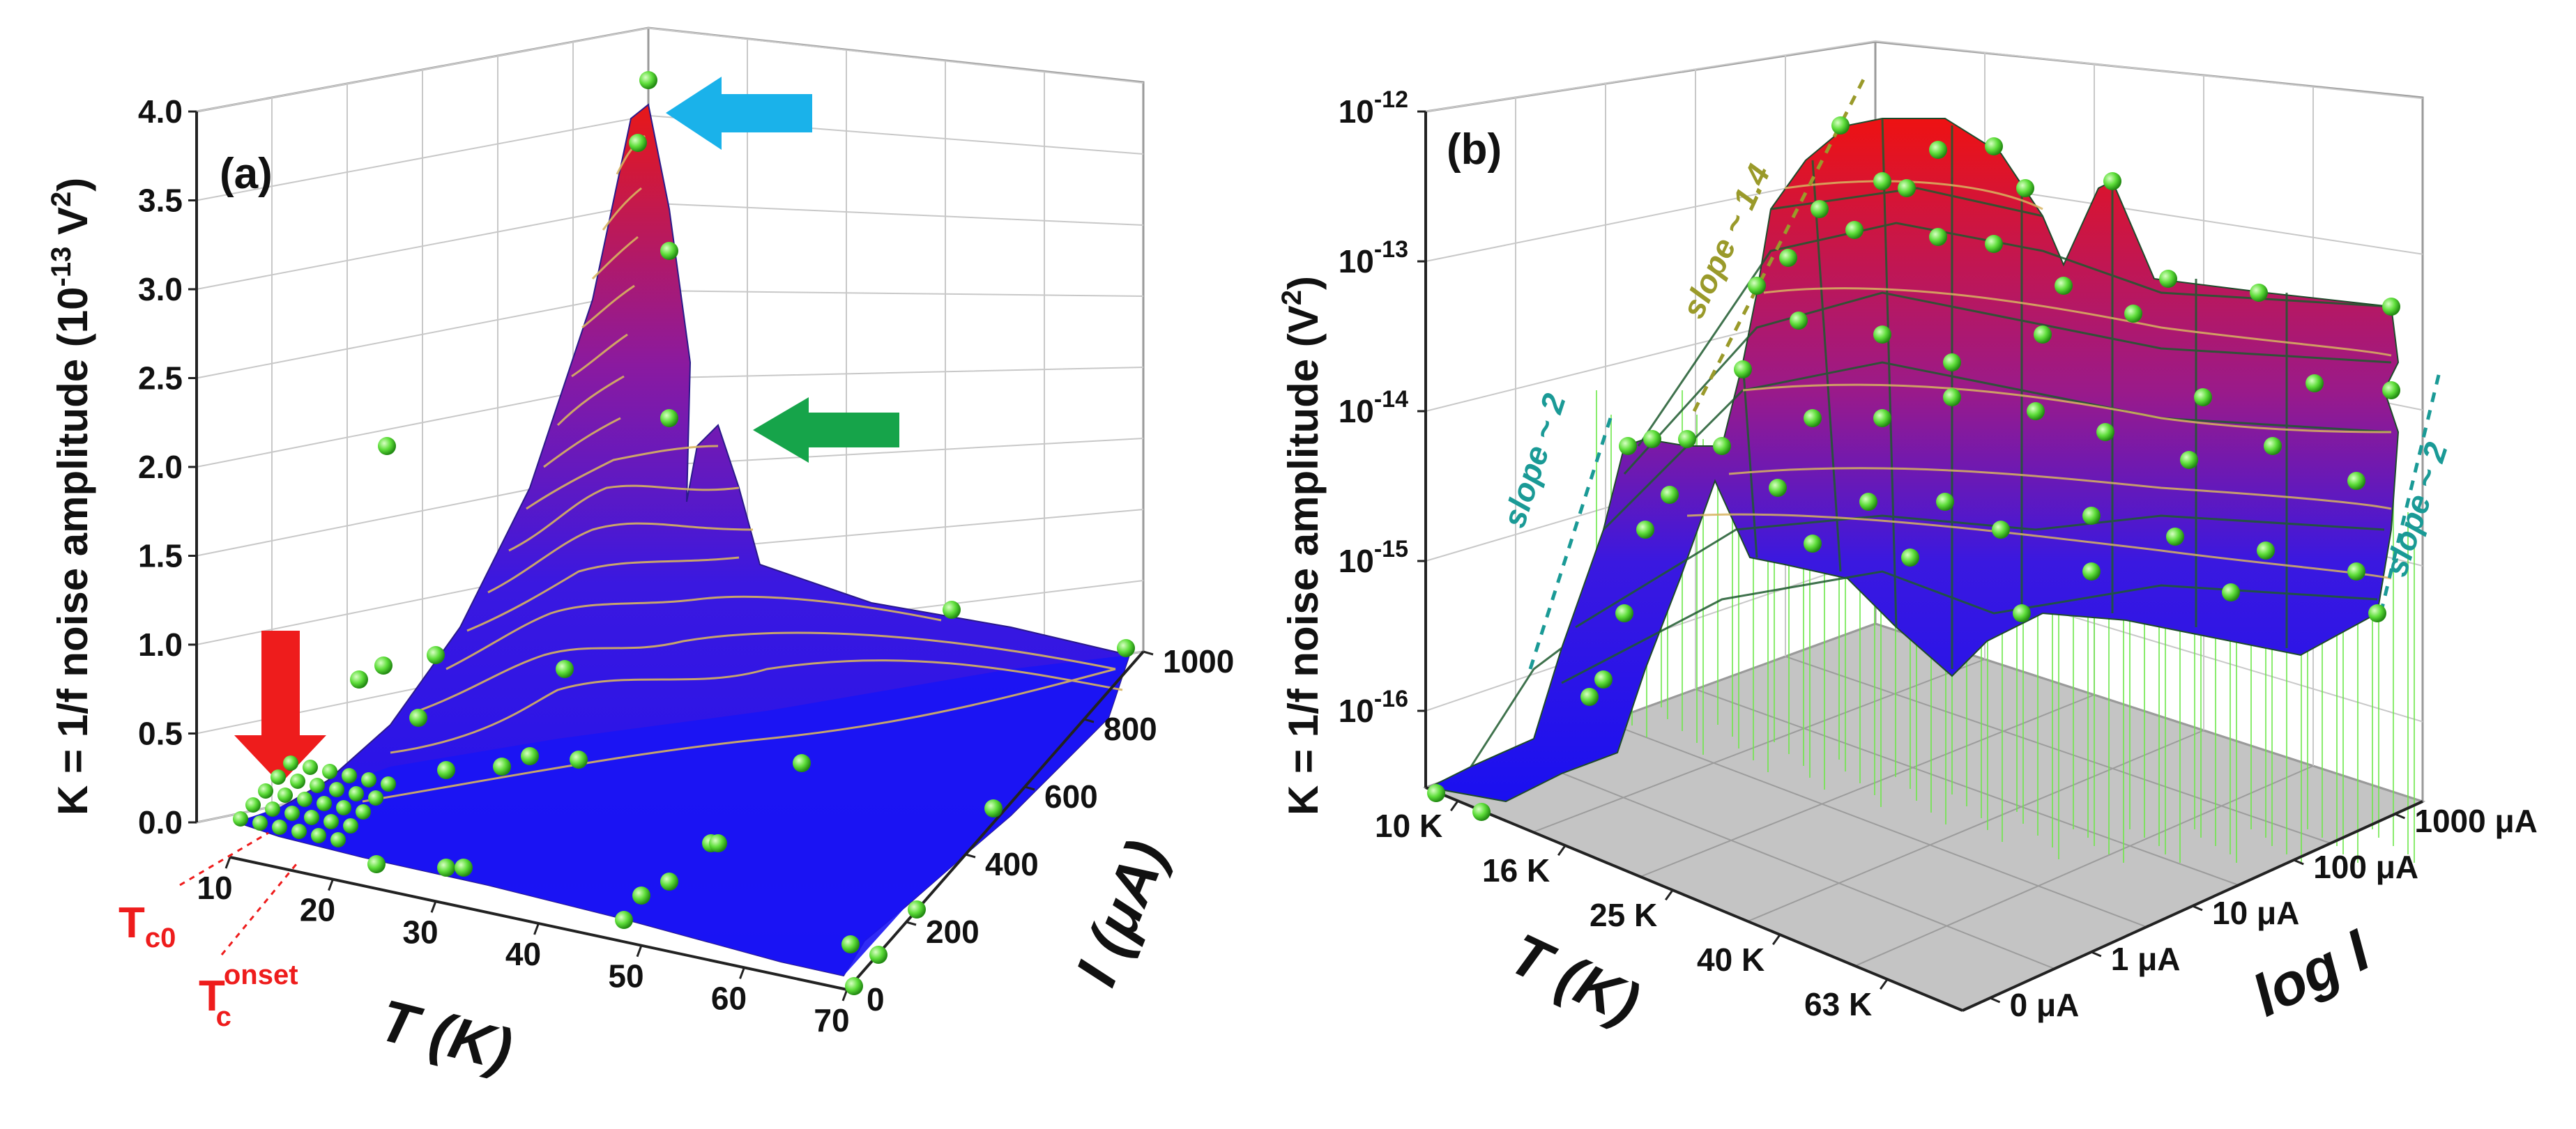 This screenshot has height=1129, width=2576. What do you see at coordinates (2146, 959) in the screenshot?
I see `y-tick-label: 1 μA` at bounding box center [2146, 959].